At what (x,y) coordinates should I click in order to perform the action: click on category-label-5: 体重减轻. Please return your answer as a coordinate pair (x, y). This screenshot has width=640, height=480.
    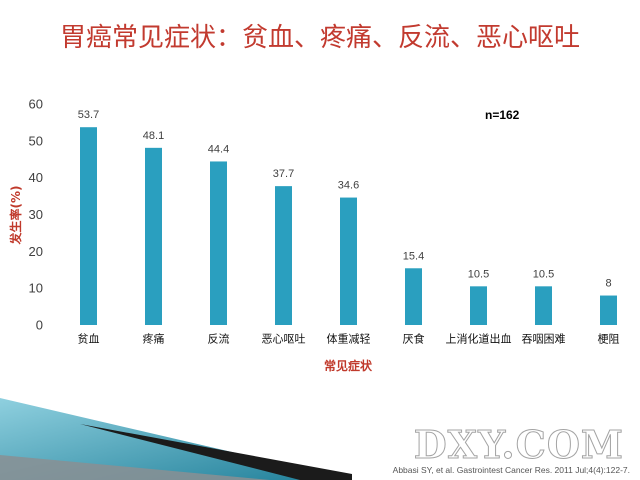
    Looking at the image, I should click on (349, 339).